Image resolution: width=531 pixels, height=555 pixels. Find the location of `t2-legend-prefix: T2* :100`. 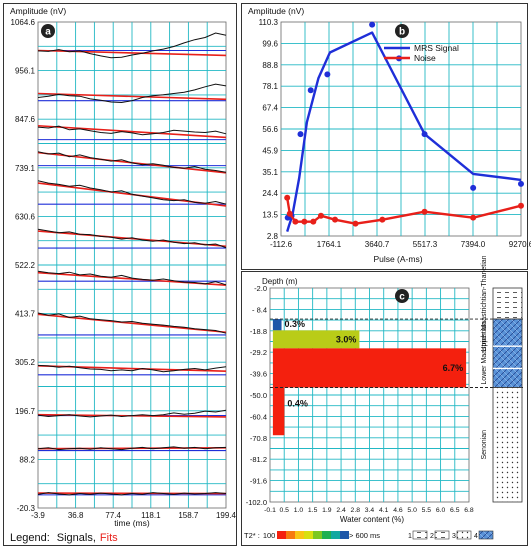

t2-legend-prefix: T2* :100 is located at coordinates (259, 535).